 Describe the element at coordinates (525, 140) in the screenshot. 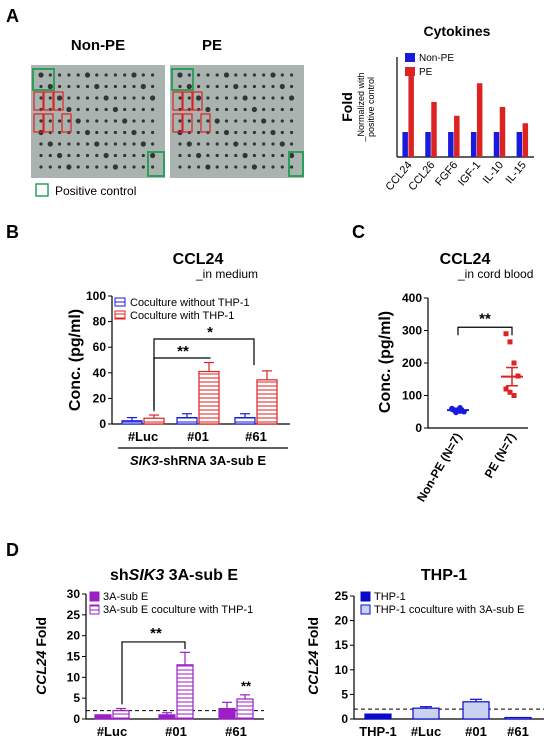

I see `bar-pe` at that location.